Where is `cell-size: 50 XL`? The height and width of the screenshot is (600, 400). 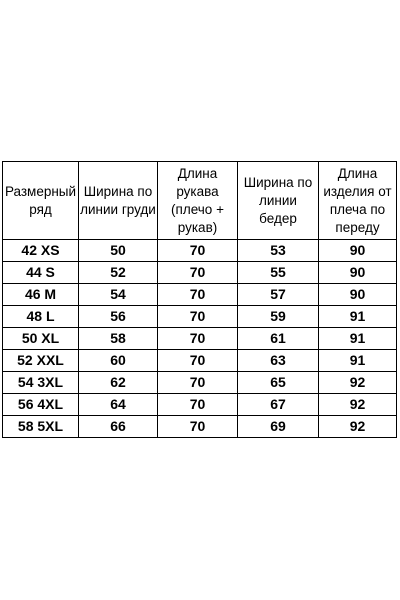
cell-size: 50 XL is located at coordinates (40, 338).